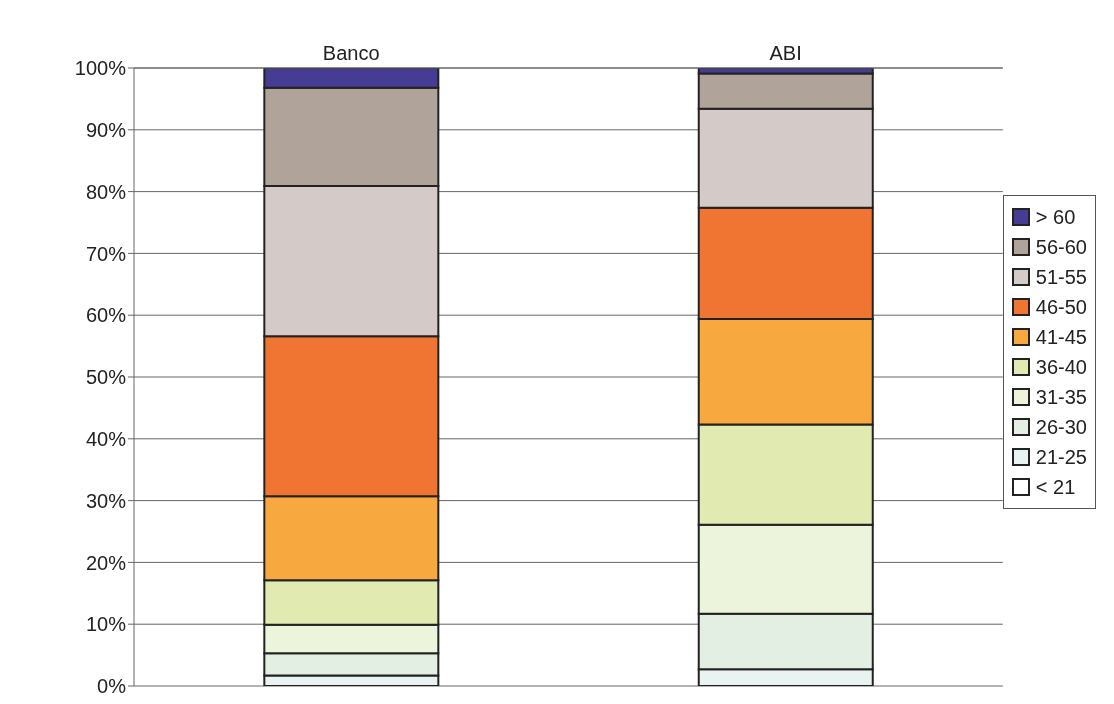 This screenshot has width=1114, height=704. Describe the element at coordinates (106, 624) in the screenshot. I see `y-tick-label: 10%` at that location.